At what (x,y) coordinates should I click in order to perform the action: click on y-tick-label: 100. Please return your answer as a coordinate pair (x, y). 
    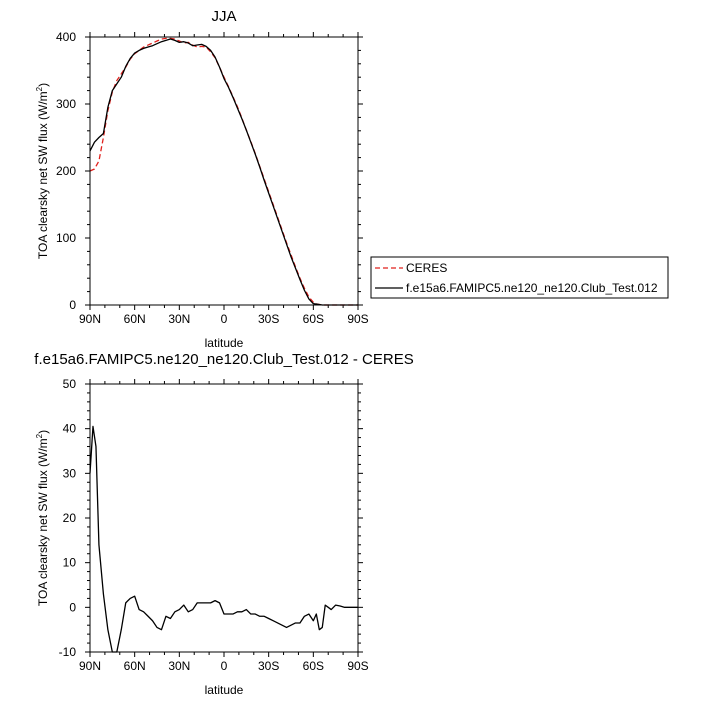
    Looking at the image, I should click on (66, 238).